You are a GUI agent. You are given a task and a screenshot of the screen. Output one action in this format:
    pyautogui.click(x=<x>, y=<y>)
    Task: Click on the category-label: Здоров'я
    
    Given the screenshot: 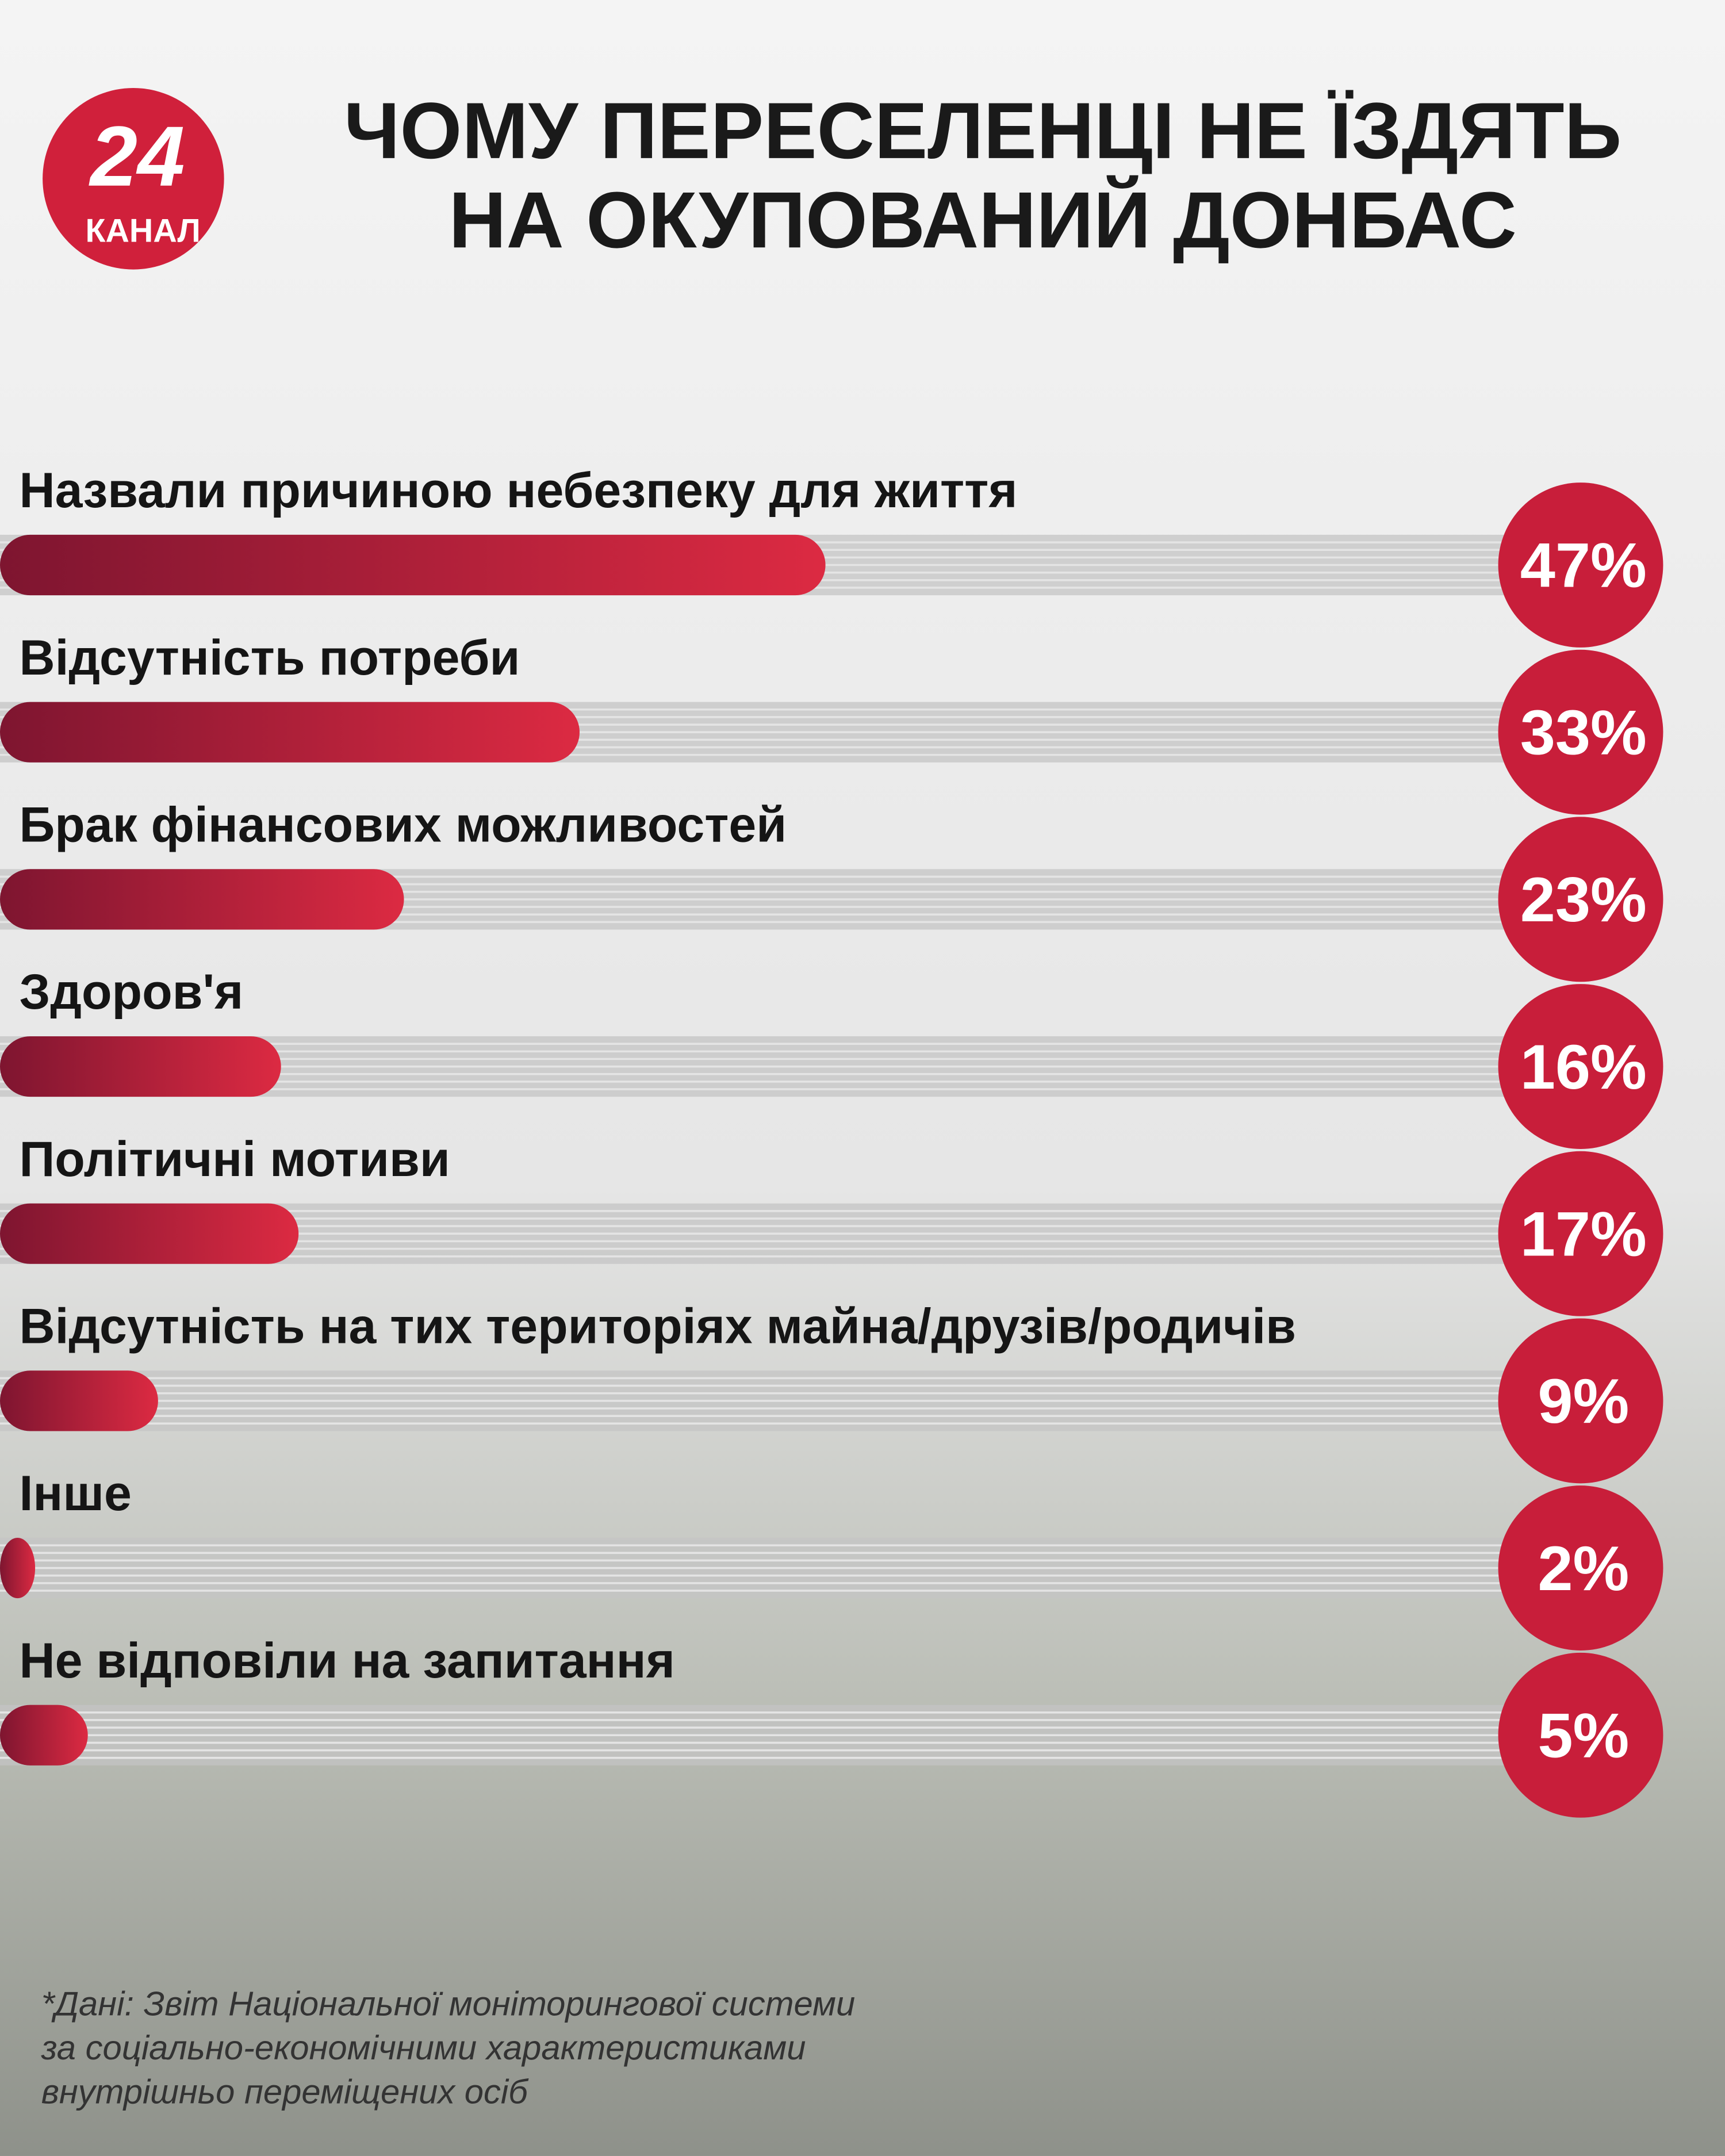 What is the action you would take?
    pyautogui.click(x=131, y=992)
    